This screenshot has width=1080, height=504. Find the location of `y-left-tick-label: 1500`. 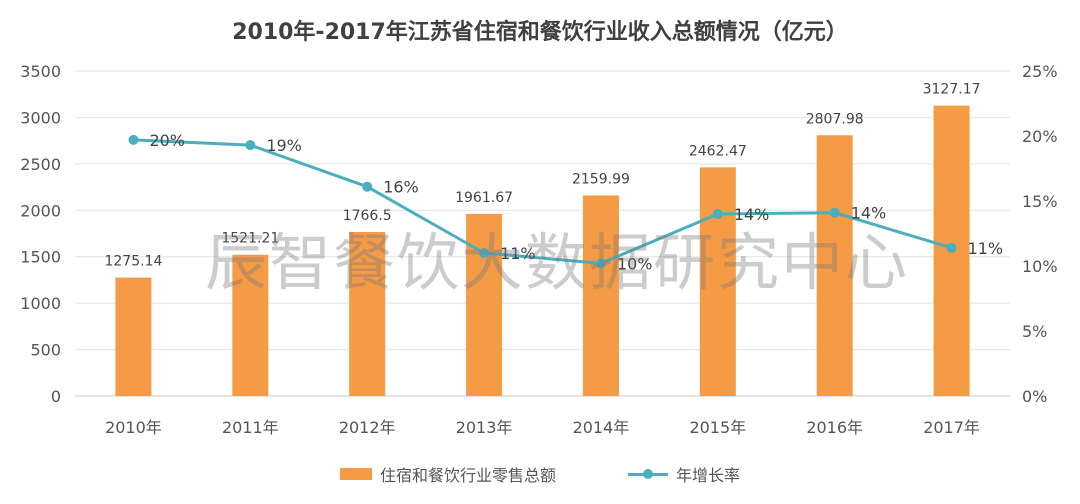

y-left-tick-label: 1500 is located at coordinates (40, 257).